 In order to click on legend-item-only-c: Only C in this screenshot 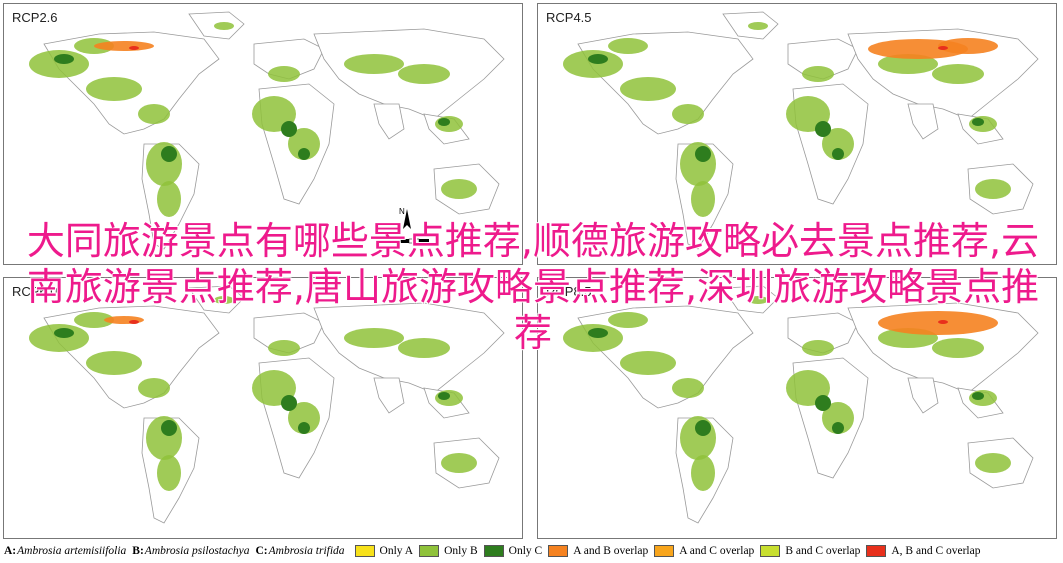, I will do `click(512, 551)`.